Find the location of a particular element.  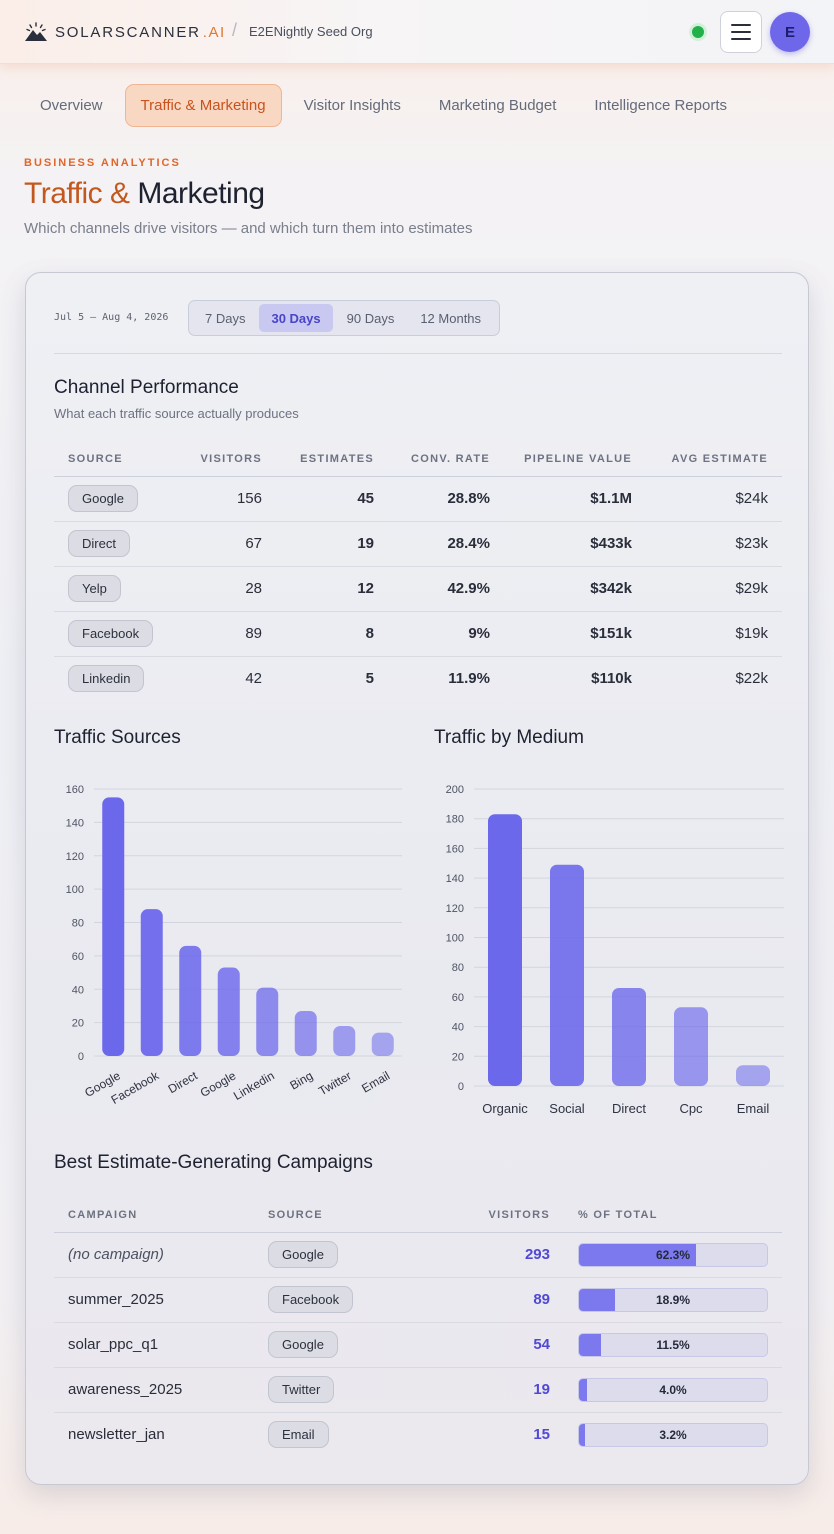

table-row: summer_2025 Facebook 89 18.9% is located at coordinates (418, 1300).